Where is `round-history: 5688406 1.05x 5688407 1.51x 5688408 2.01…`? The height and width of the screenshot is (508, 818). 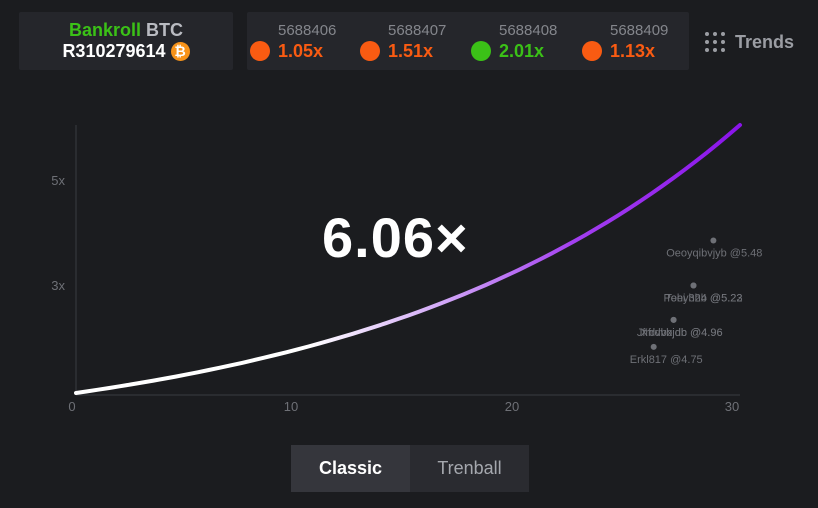 round-history: 5688406 1.05x 5688407 1.51x 5688408 2.01… is located at coordinates (468, 41).